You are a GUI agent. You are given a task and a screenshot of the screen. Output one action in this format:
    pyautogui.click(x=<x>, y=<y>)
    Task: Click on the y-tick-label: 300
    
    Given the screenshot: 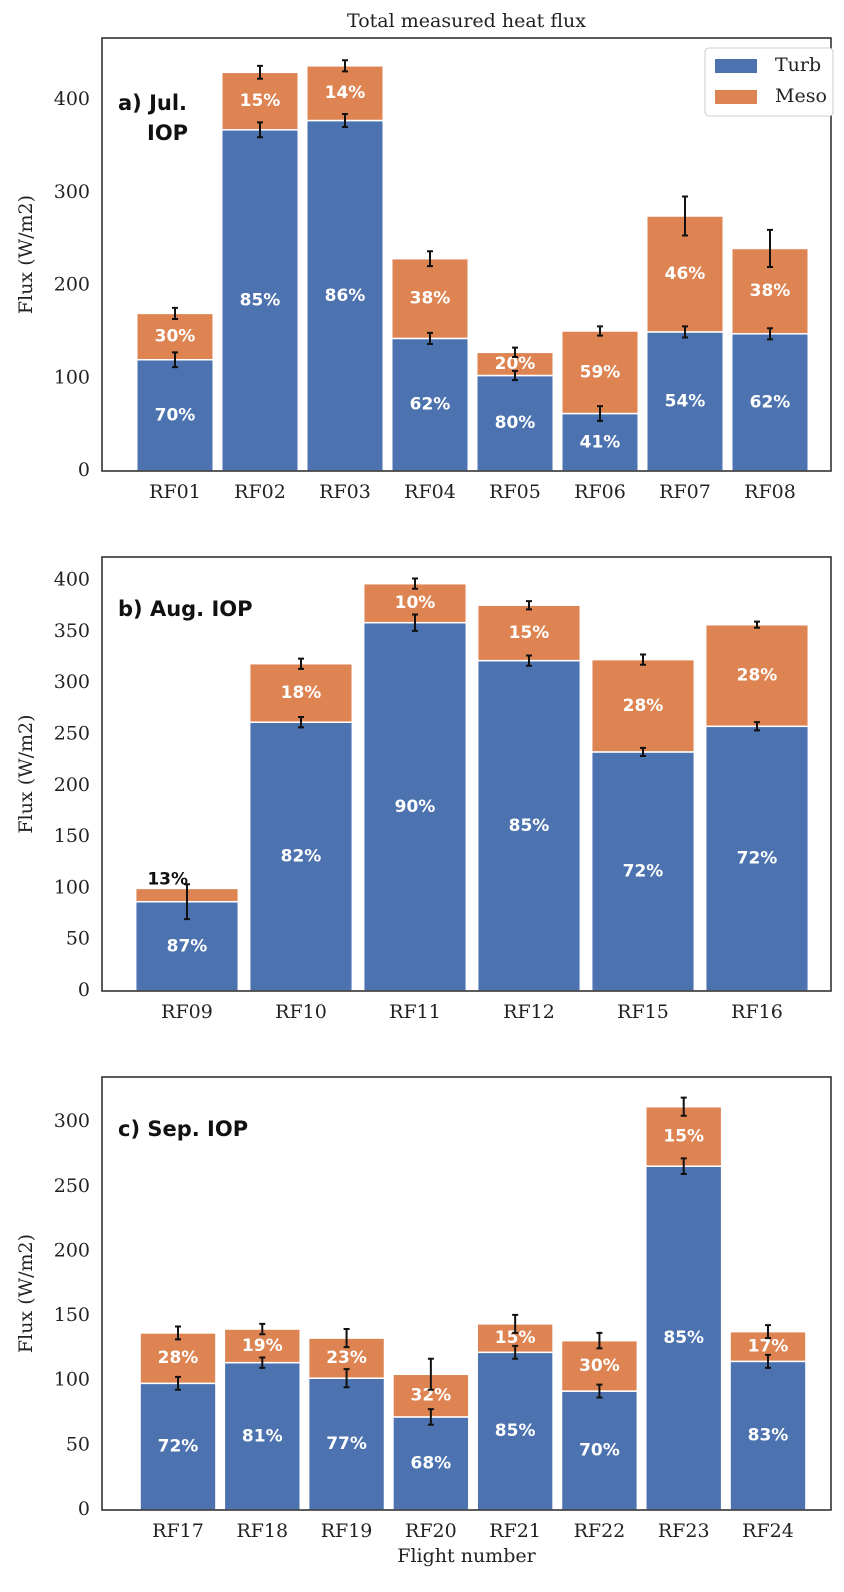 What is the action you would take?
    pyautogui.click(x=72, y=682)
    